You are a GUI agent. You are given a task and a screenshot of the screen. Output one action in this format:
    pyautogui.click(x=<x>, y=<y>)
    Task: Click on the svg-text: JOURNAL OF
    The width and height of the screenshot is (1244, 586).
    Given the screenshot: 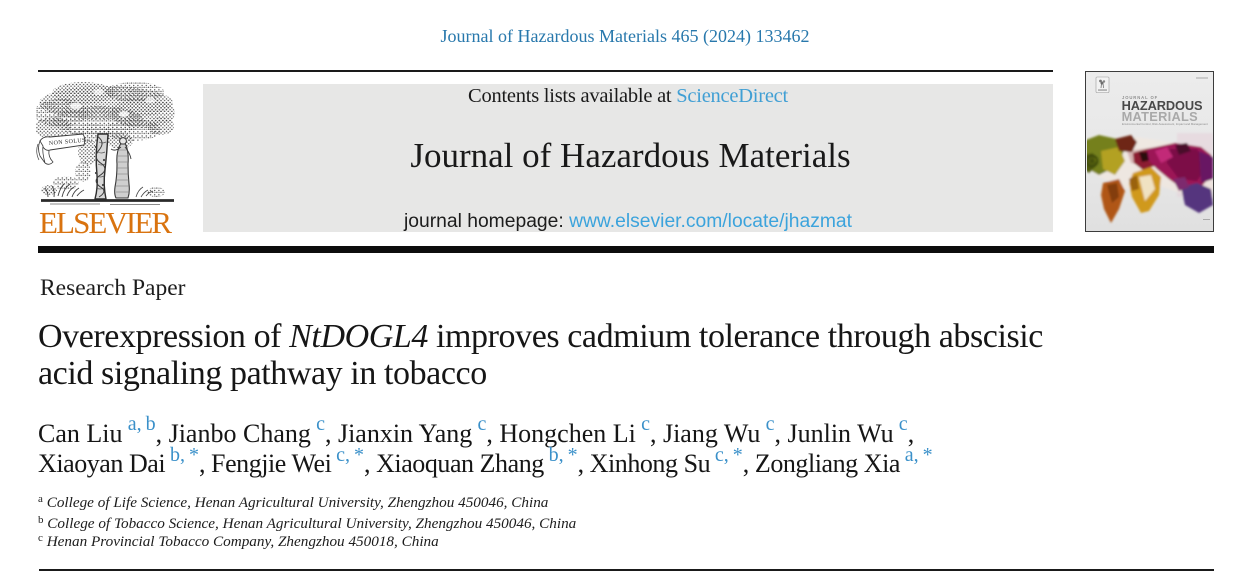 What is the action you would take?
    pyautogui.click(x=1140, y=97)
    